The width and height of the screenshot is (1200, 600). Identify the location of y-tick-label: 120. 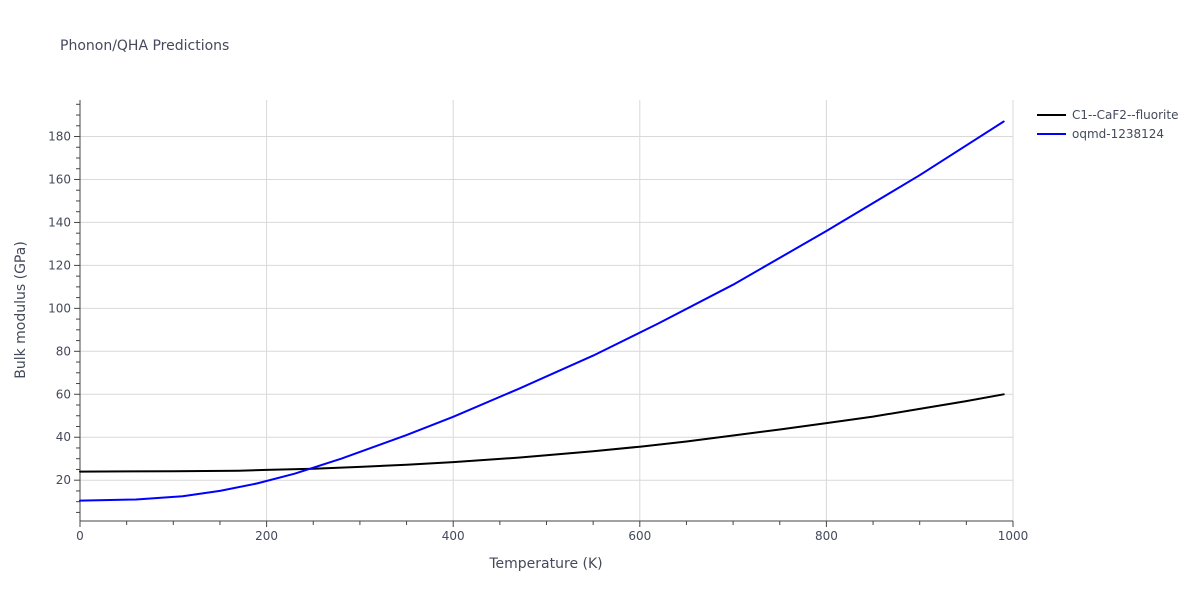
(59, 265).